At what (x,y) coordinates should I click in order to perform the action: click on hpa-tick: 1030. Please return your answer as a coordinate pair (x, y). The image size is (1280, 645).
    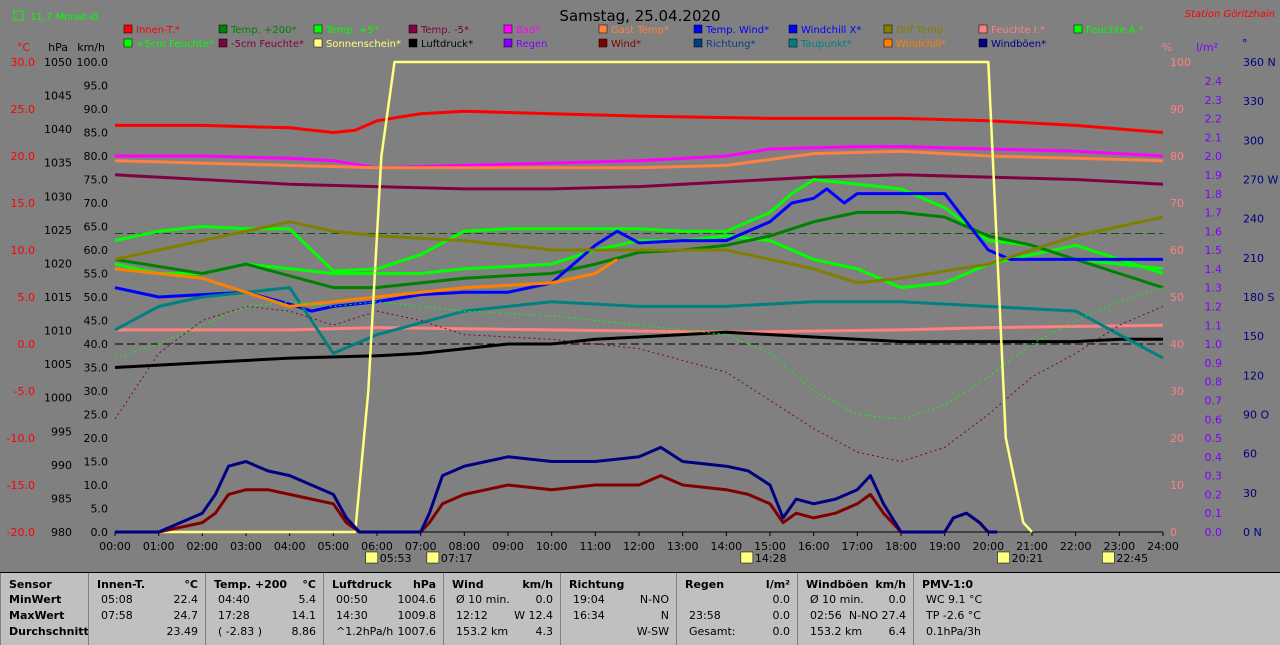
    Looking at the image, I should click on (58, 196).